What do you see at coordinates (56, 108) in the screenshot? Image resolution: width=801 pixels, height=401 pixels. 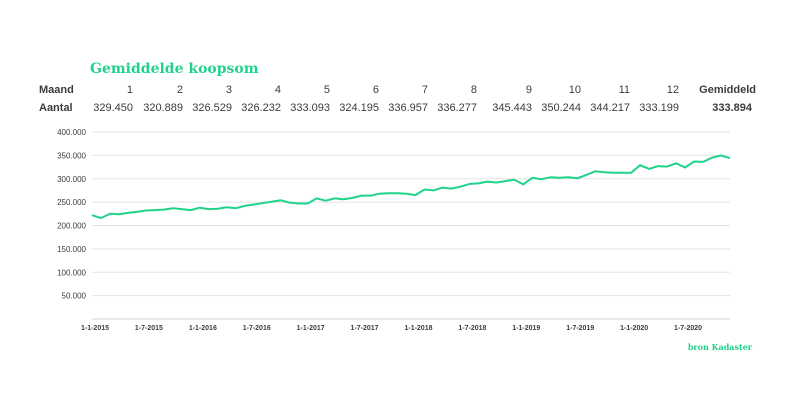 I see `row-label-count: Aantal` at bounding box center [56, 108].